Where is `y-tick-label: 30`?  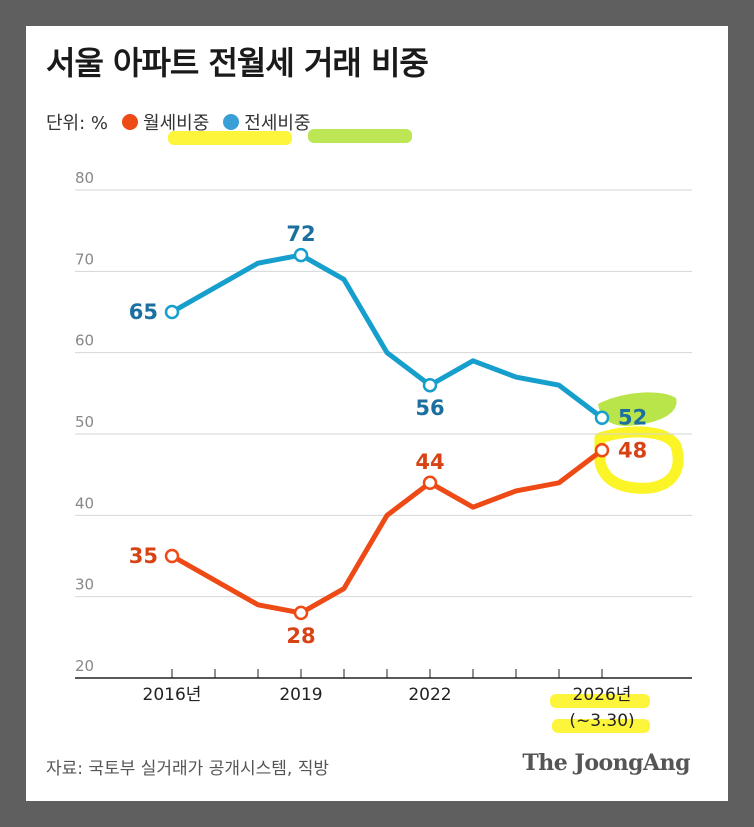
y-tick-label: 30 is located at coordinates (84, 585).